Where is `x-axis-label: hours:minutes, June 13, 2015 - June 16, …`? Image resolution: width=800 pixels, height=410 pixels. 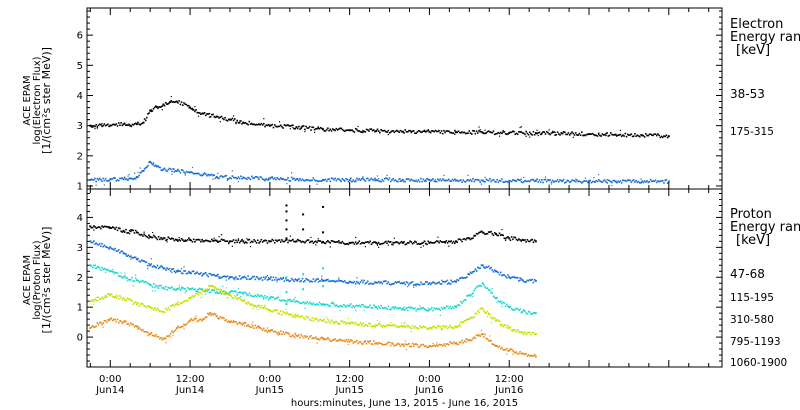 x-axis-label: hours:minutes, June 13, 2015 - June 16, … is located at coordinates (404, 403).